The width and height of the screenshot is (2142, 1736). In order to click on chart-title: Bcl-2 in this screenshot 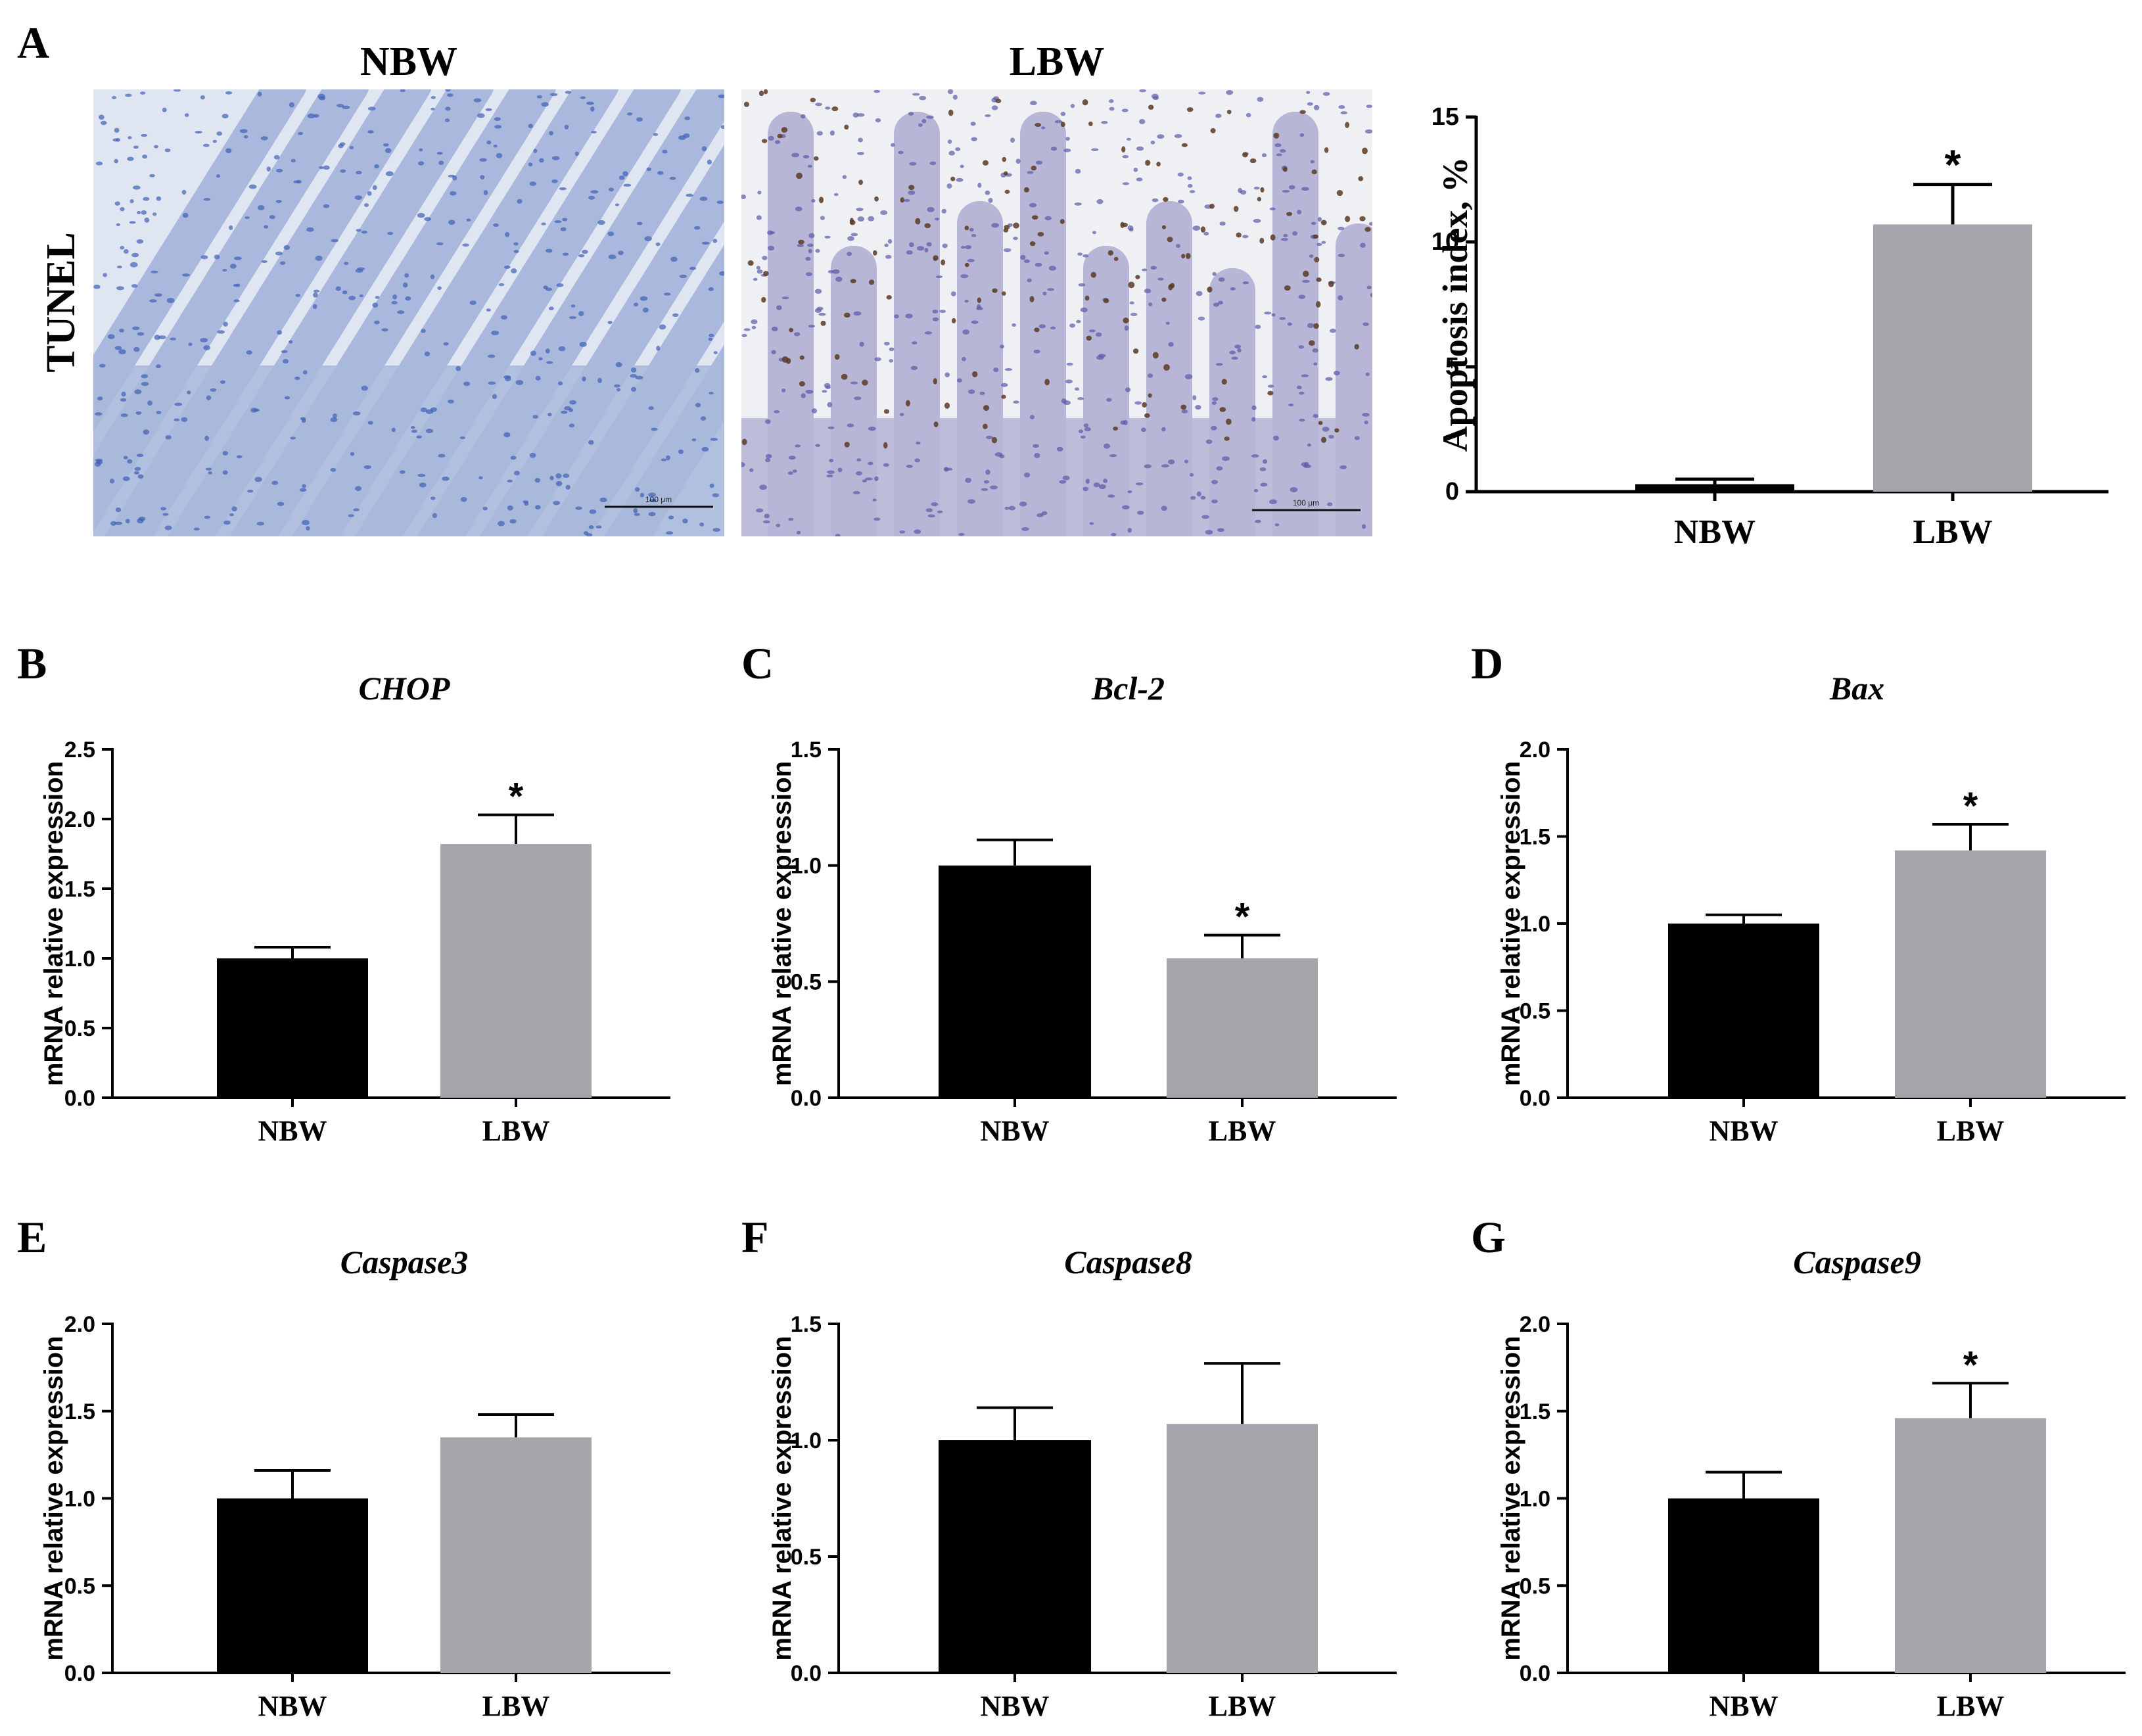, I will do `click(1128, 689)`.